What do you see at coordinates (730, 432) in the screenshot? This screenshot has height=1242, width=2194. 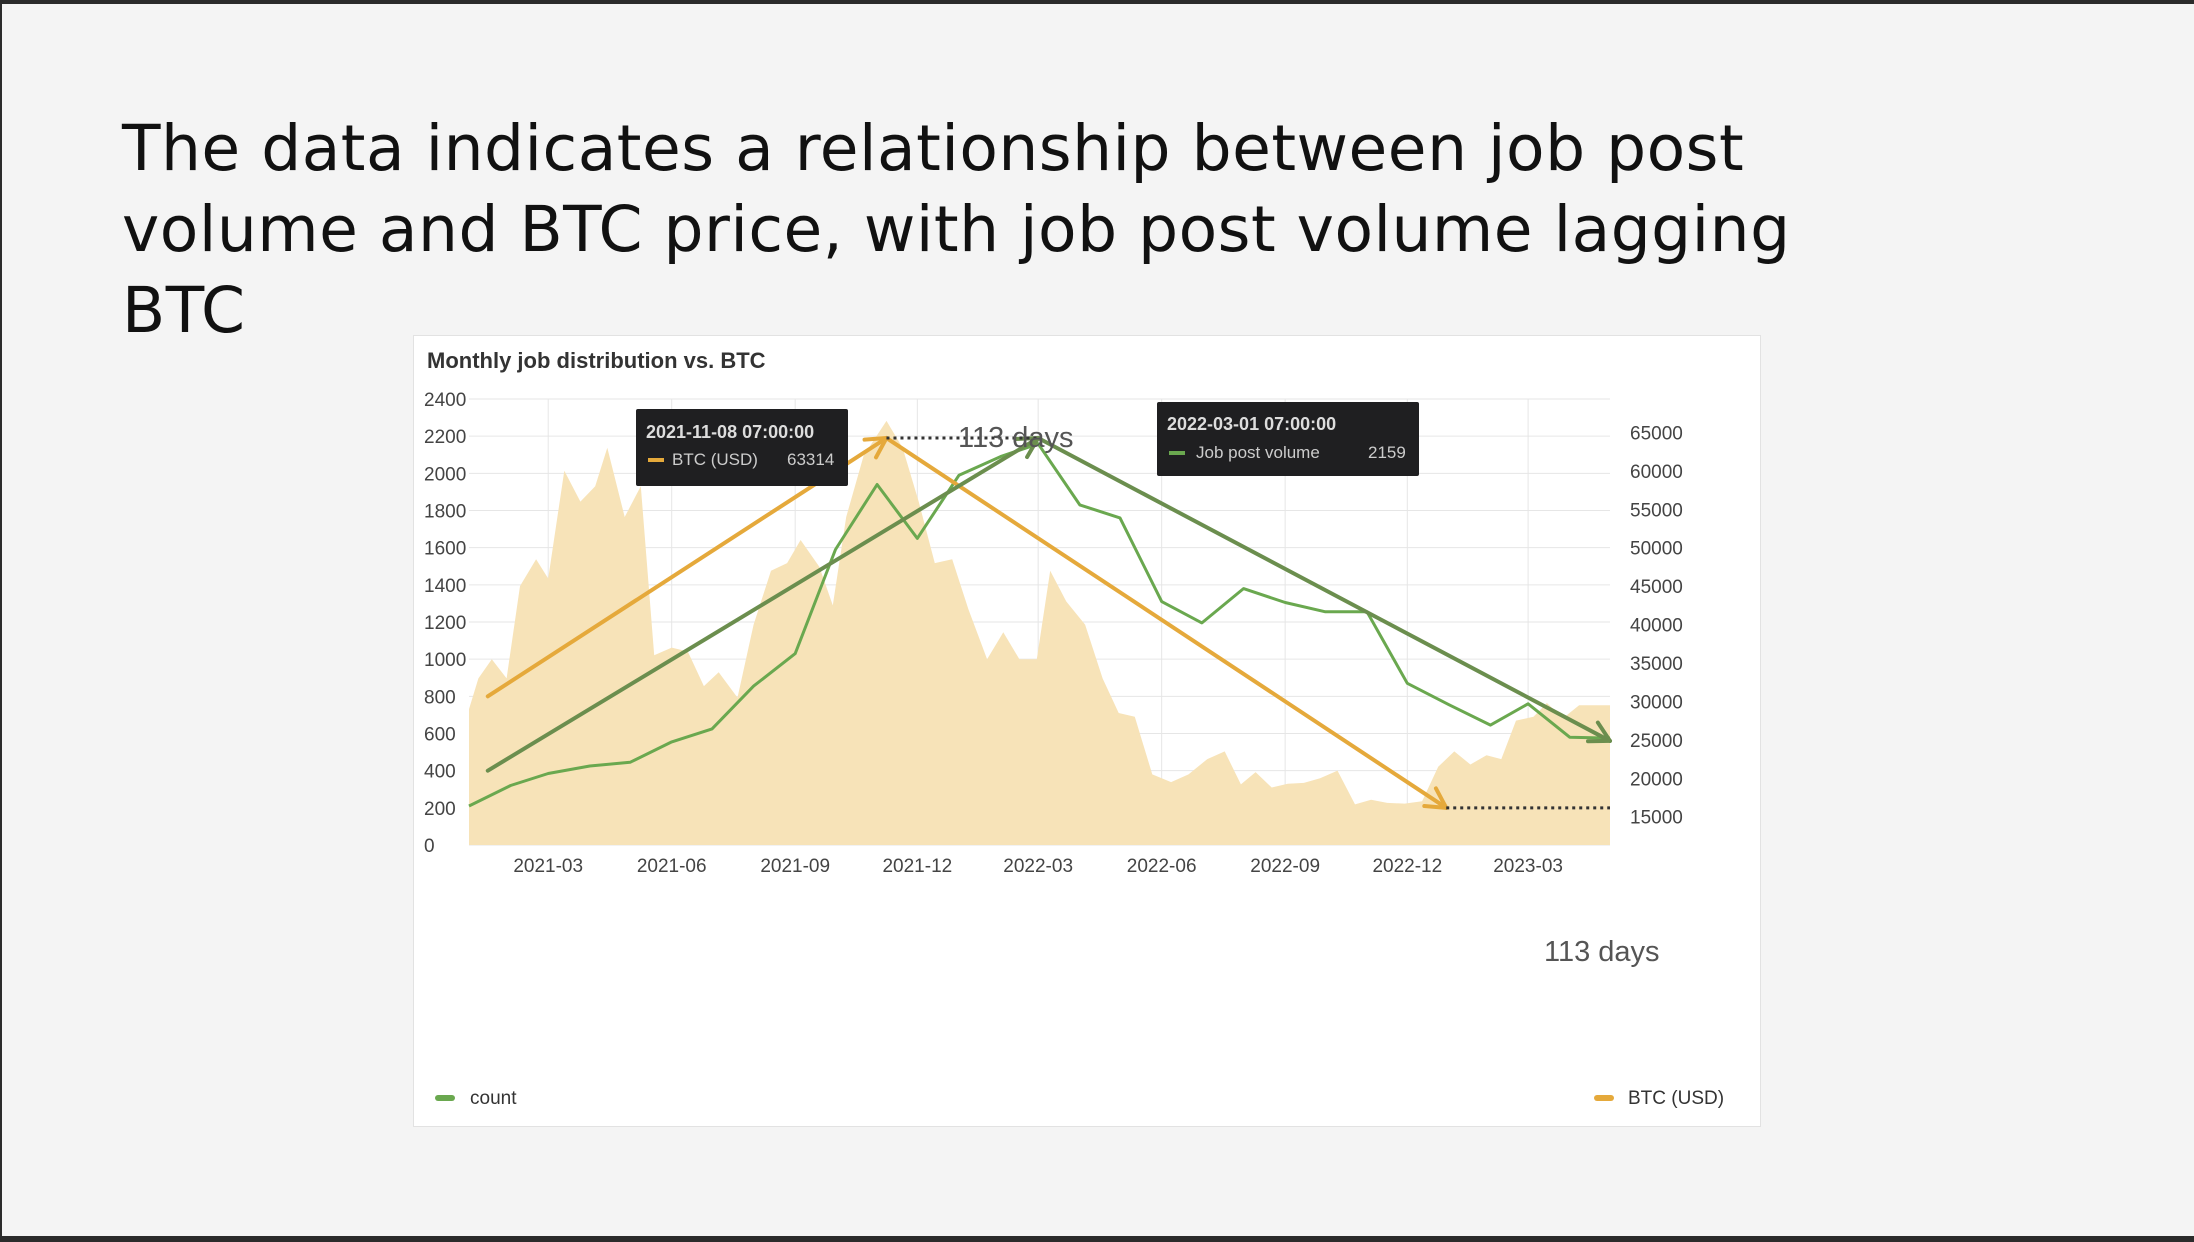 I see `btc-tooltip-time: 2021-11-08 07:00:00` at bounding box center [730, 432].